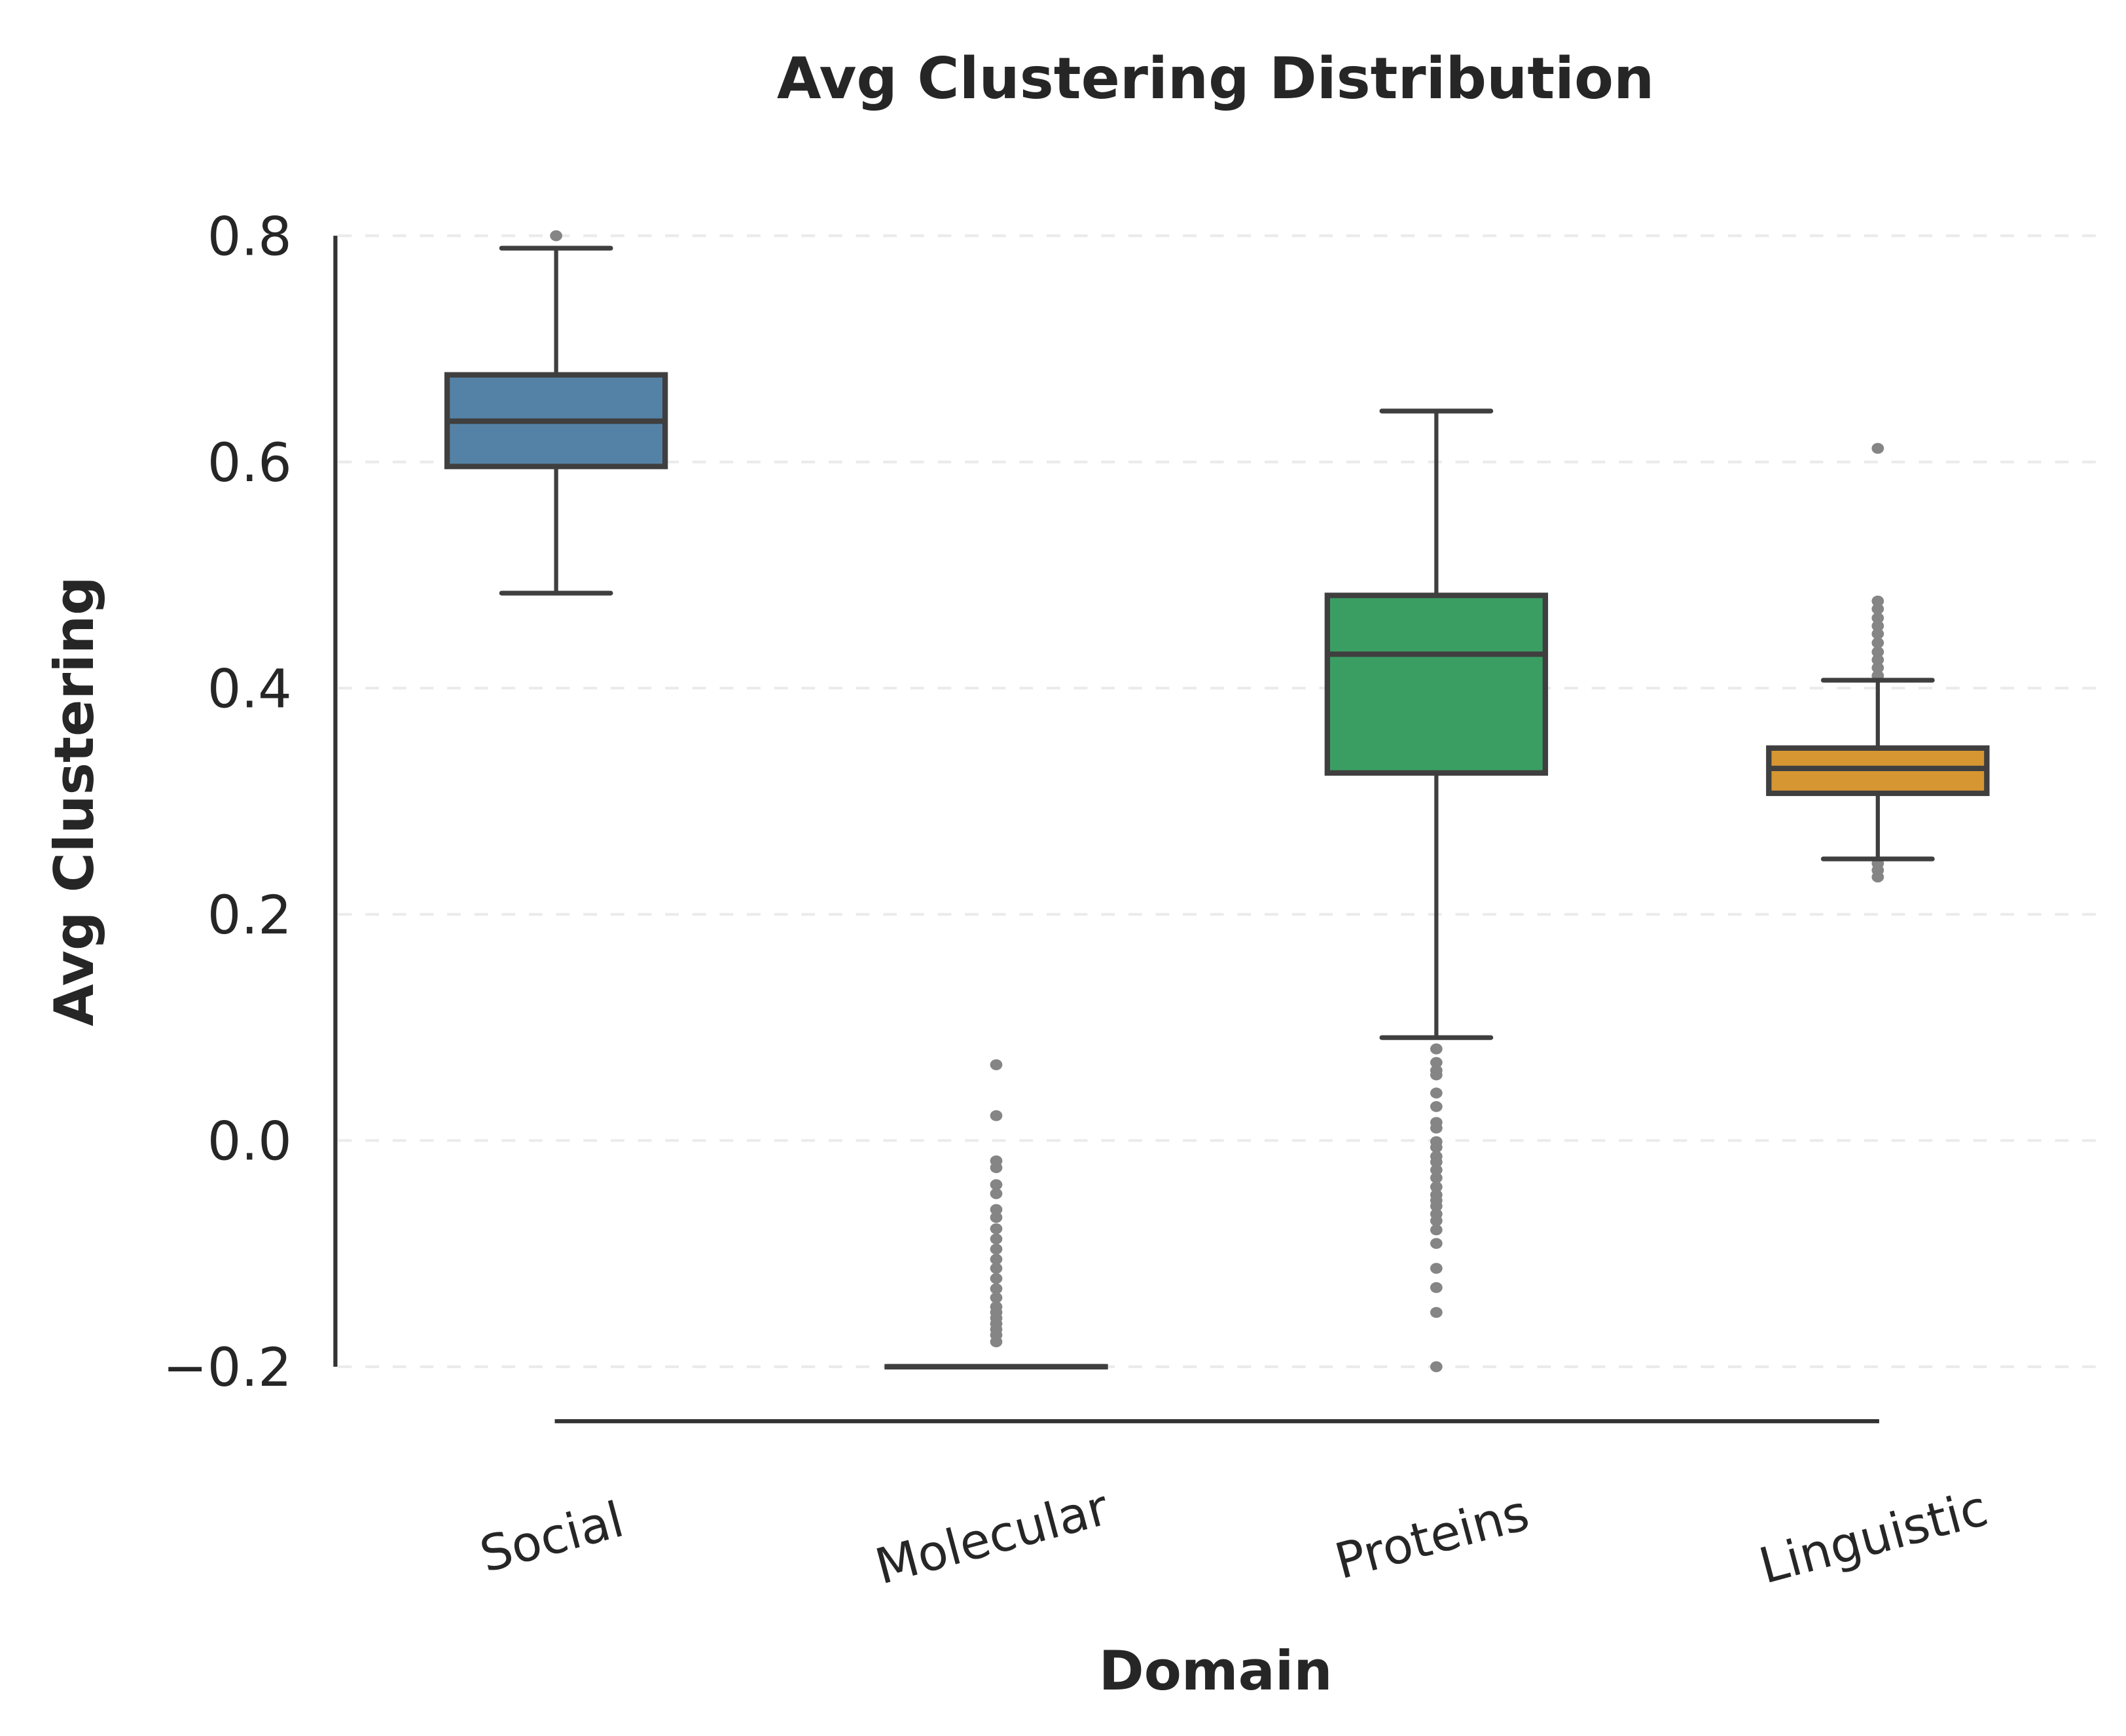 This screenshot has height=1736, width=2126. Describe the element at coordinates (551, 1537) in the screenshot. I see `x-tick-label: Social` at that location.